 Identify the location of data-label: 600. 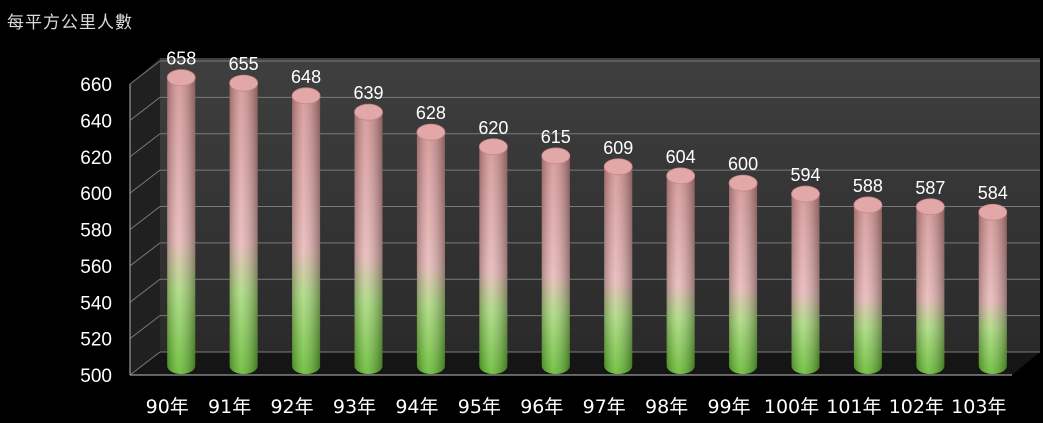
(743, 164).